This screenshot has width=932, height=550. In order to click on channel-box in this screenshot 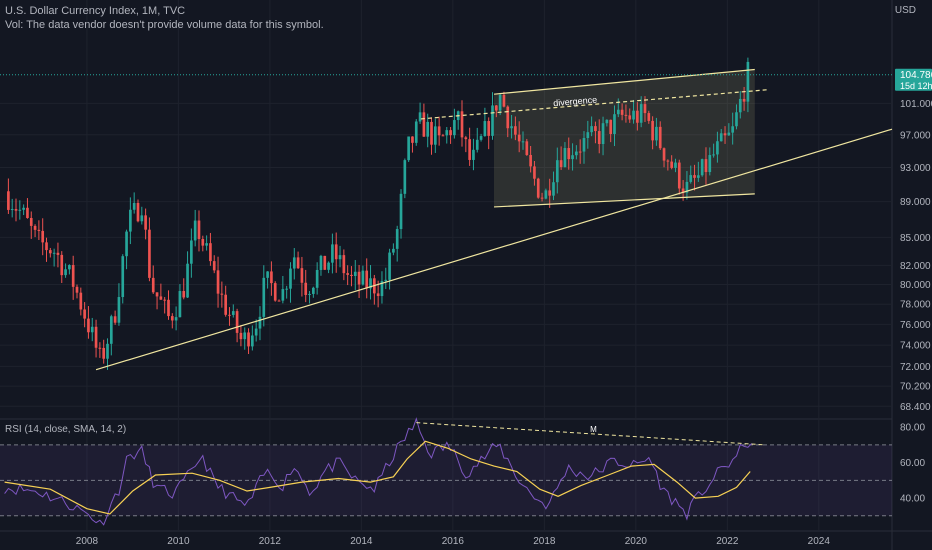, I will do `click(624, 138)`.